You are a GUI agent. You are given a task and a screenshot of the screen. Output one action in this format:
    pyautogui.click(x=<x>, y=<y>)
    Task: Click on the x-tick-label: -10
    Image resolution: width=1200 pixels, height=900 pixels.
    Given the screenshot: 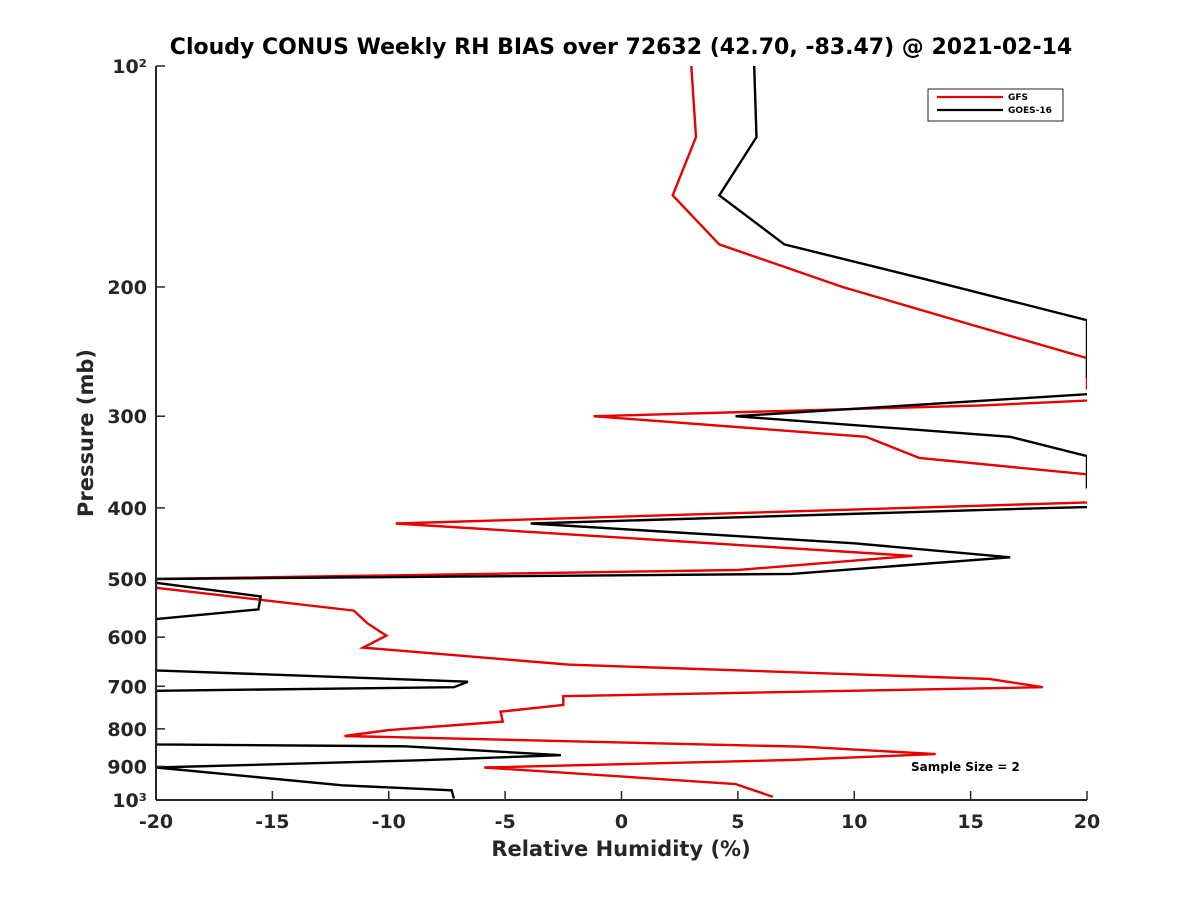 What is the action you would take?
    pyautogui.click(x=389, y=822)
    